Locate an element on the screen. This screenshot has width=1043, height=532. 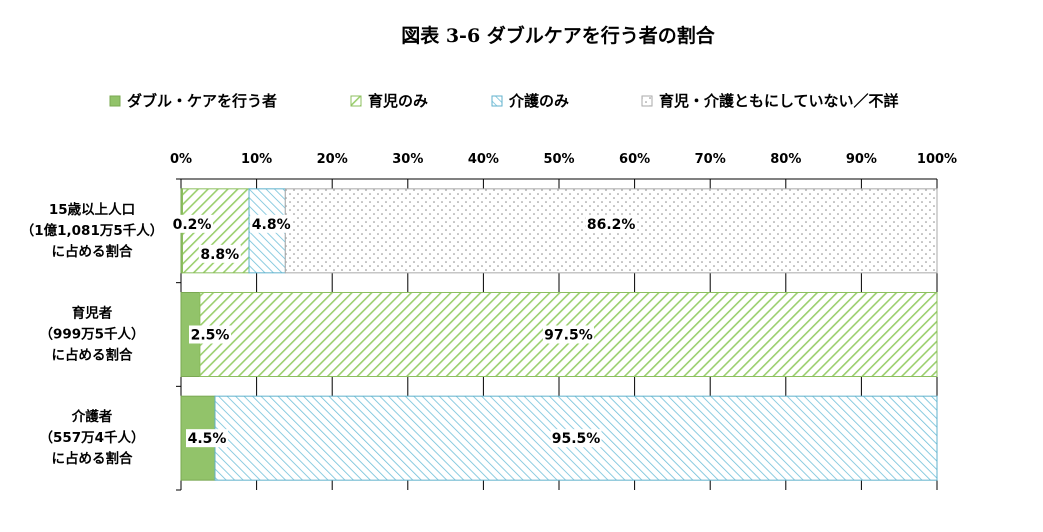
x-tick-label: 0% is located at coordinates (181, 159).